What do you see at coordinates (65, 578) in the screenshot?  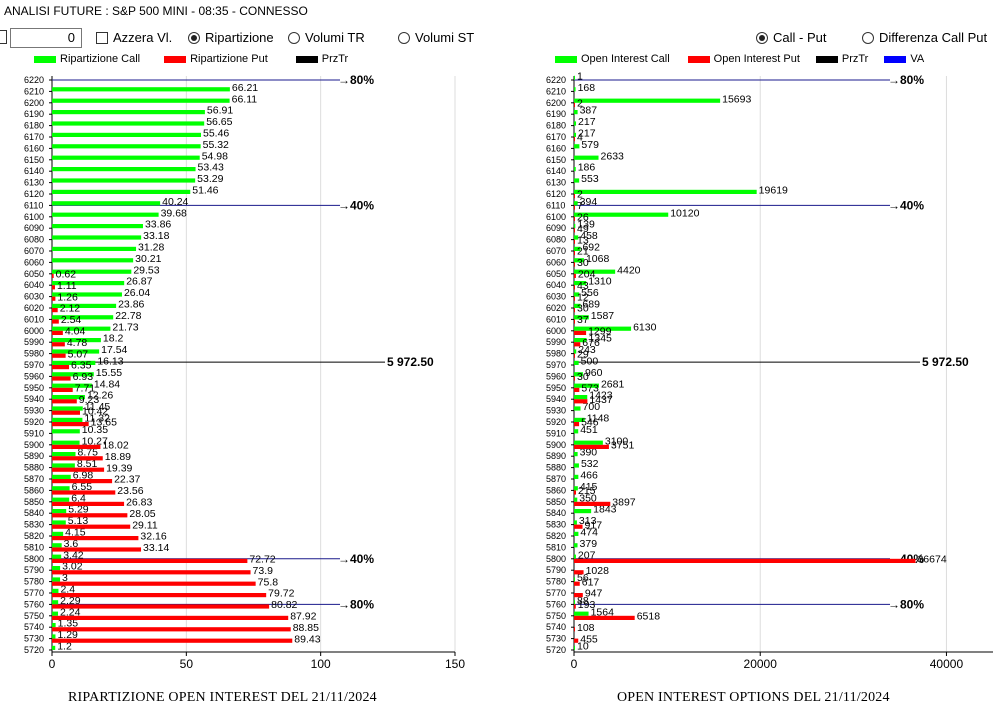 I see `rip-data-label: 3` at bounding box center [65, 578].